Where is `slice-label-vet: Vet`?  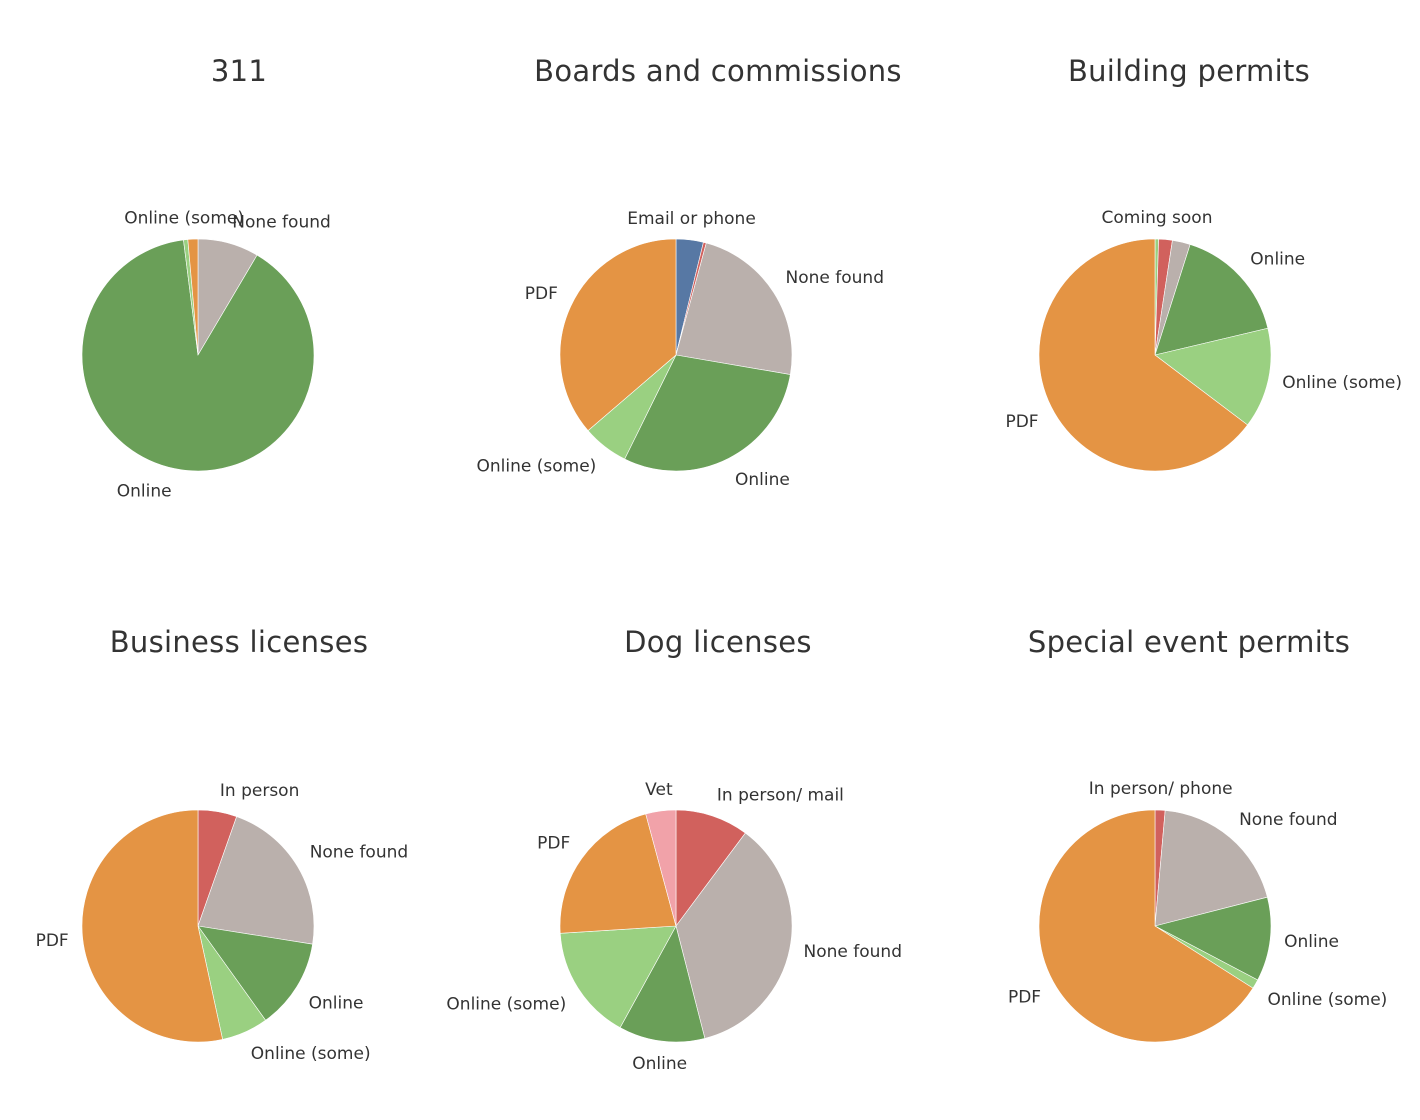
slice-label-vet: Vet is located at coordinates (659, 790).